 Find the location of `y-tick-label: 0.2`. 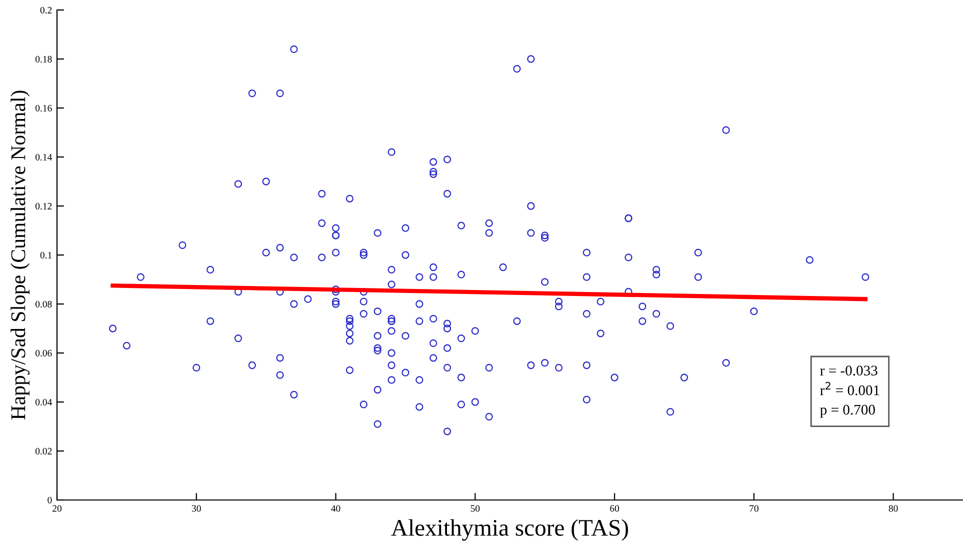

y-tick-label: 0.2 is located at coordinates (46, 10).